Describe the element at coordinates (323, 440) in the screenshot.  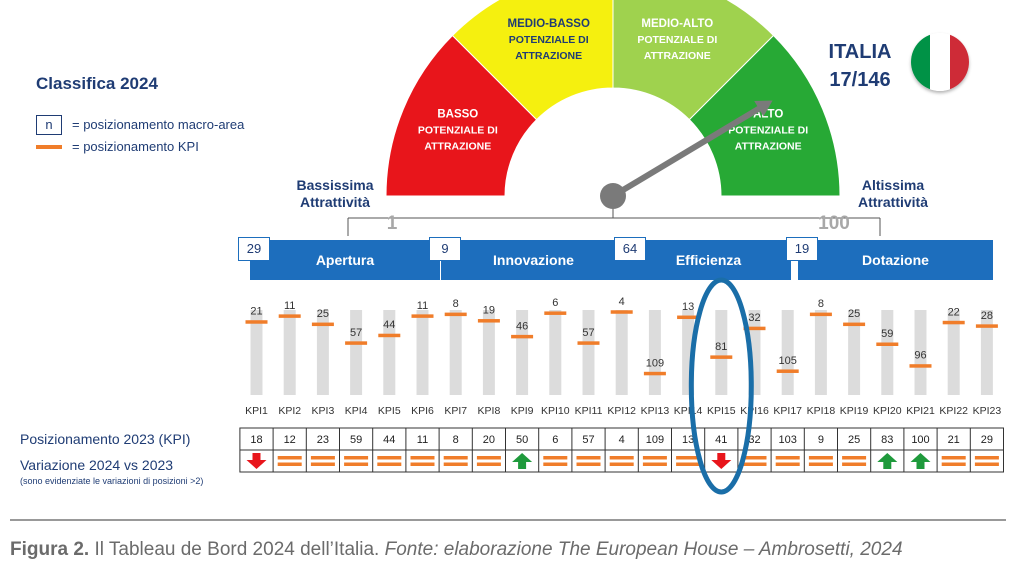
I see `position-2023-cell: 23` at that location.